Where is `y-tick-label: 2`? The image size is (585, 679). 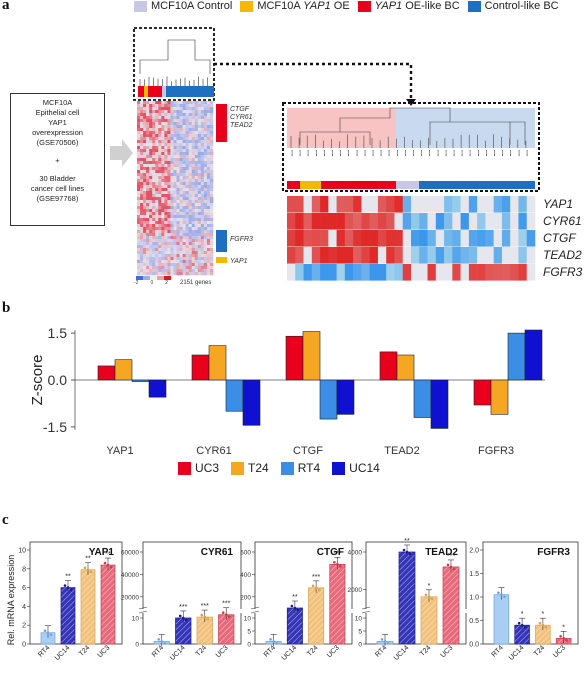
y-tick-label: 2 is located at coordinates (24, 626).